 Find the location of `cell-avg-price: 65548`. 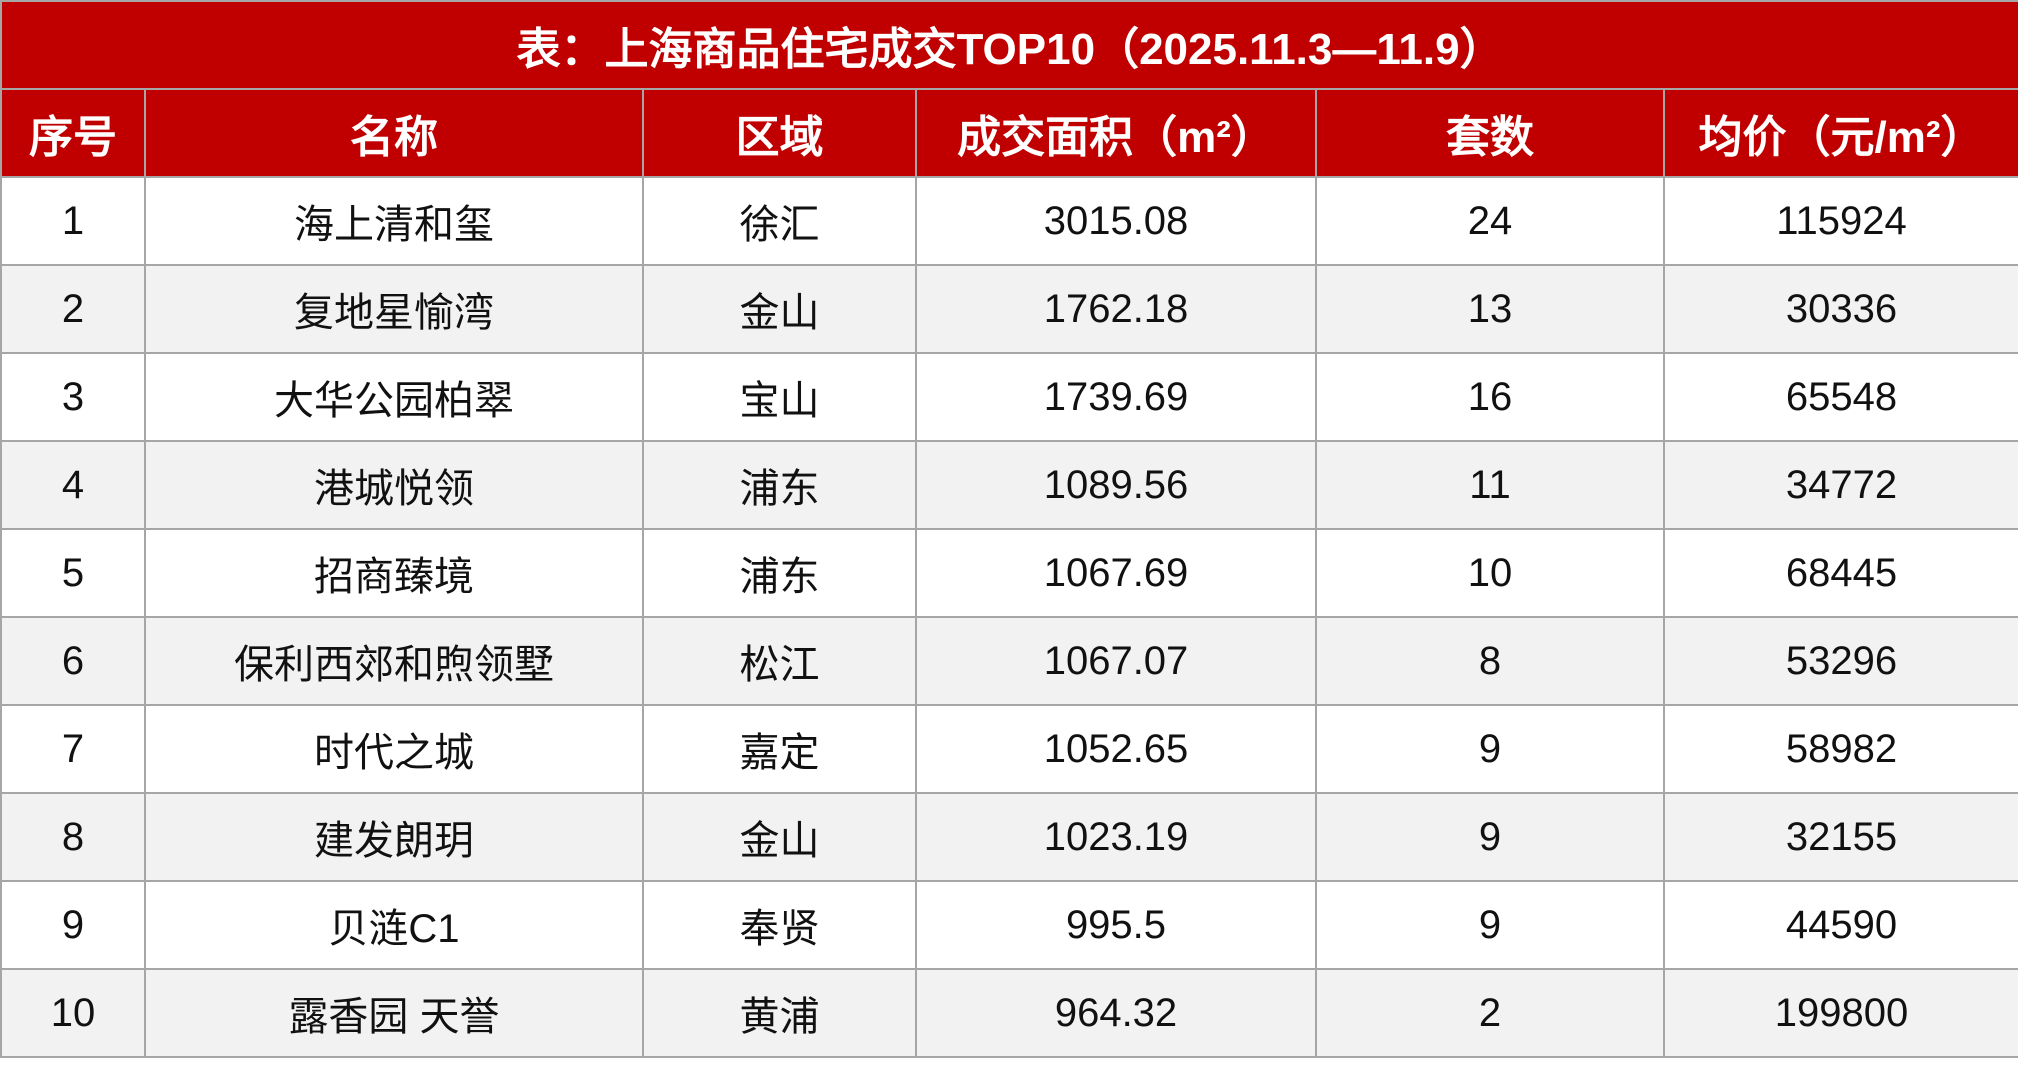

cell-avg-price: 65548 is located at coordinates (1840, 397).